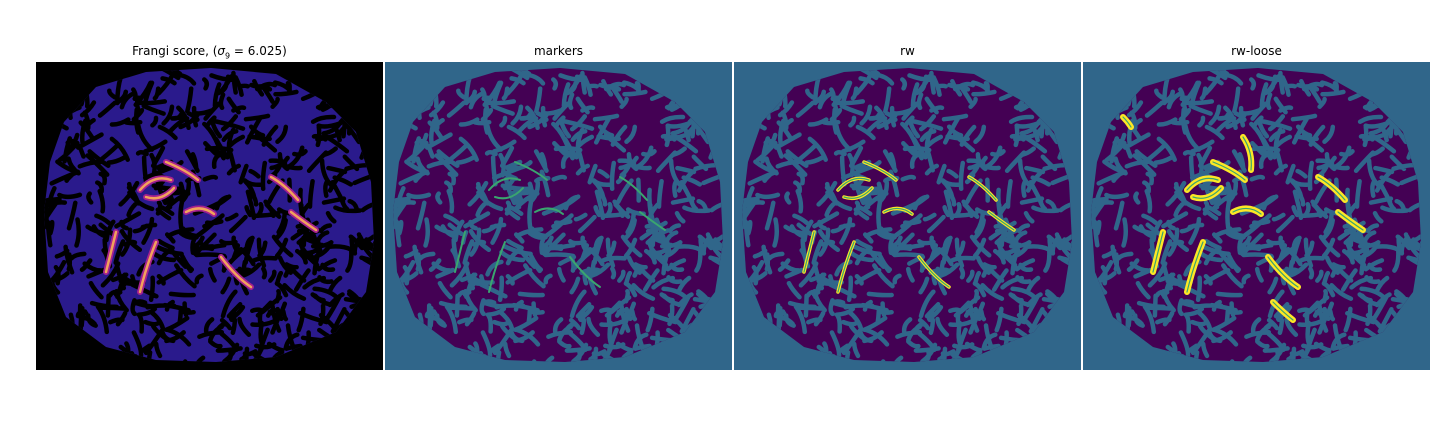 The image size is (1440, 432). I want to click on rw-title: rw, so click(907, 51).